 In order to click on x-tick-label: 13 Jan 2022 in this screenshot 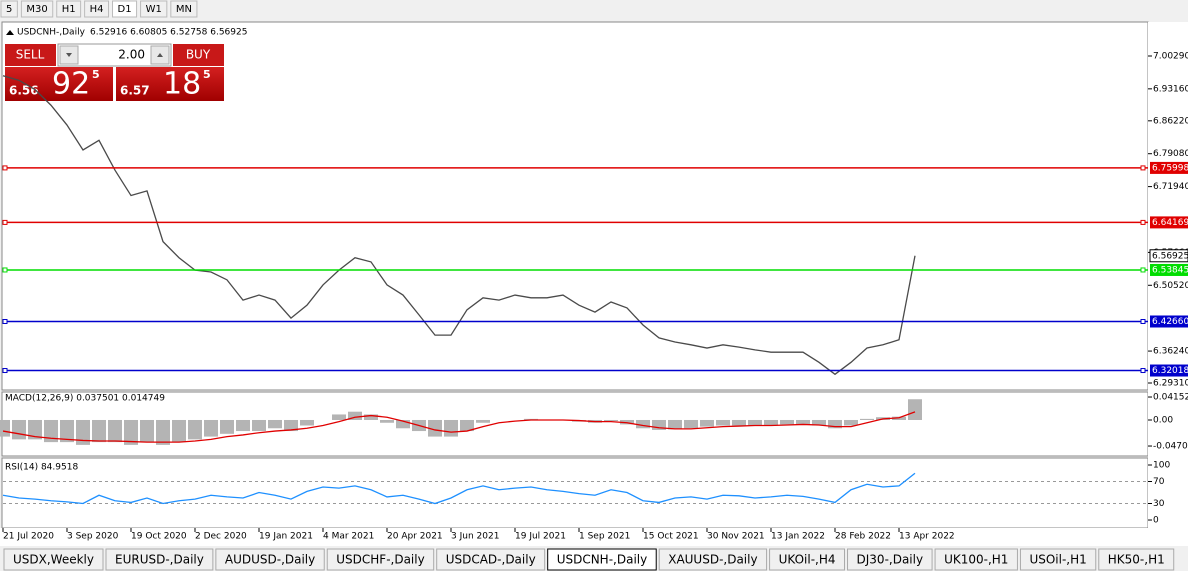, I will do `click(798, 537)`.